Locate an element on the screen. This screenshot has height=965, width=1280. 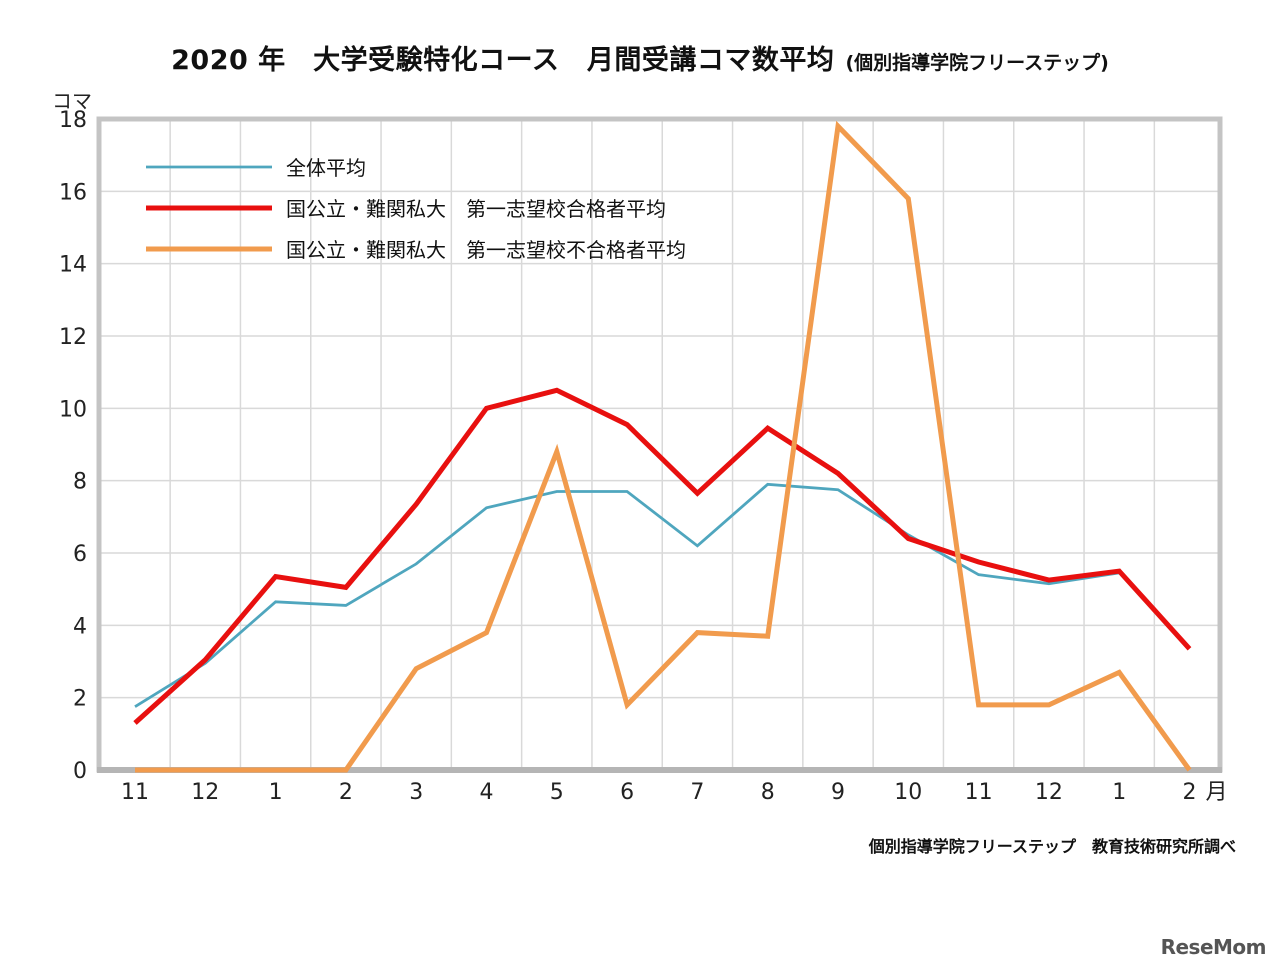
source-note: 個別指導学院フリーステップ 教育技術研究所調べ is located at coordinates (1052, 846).